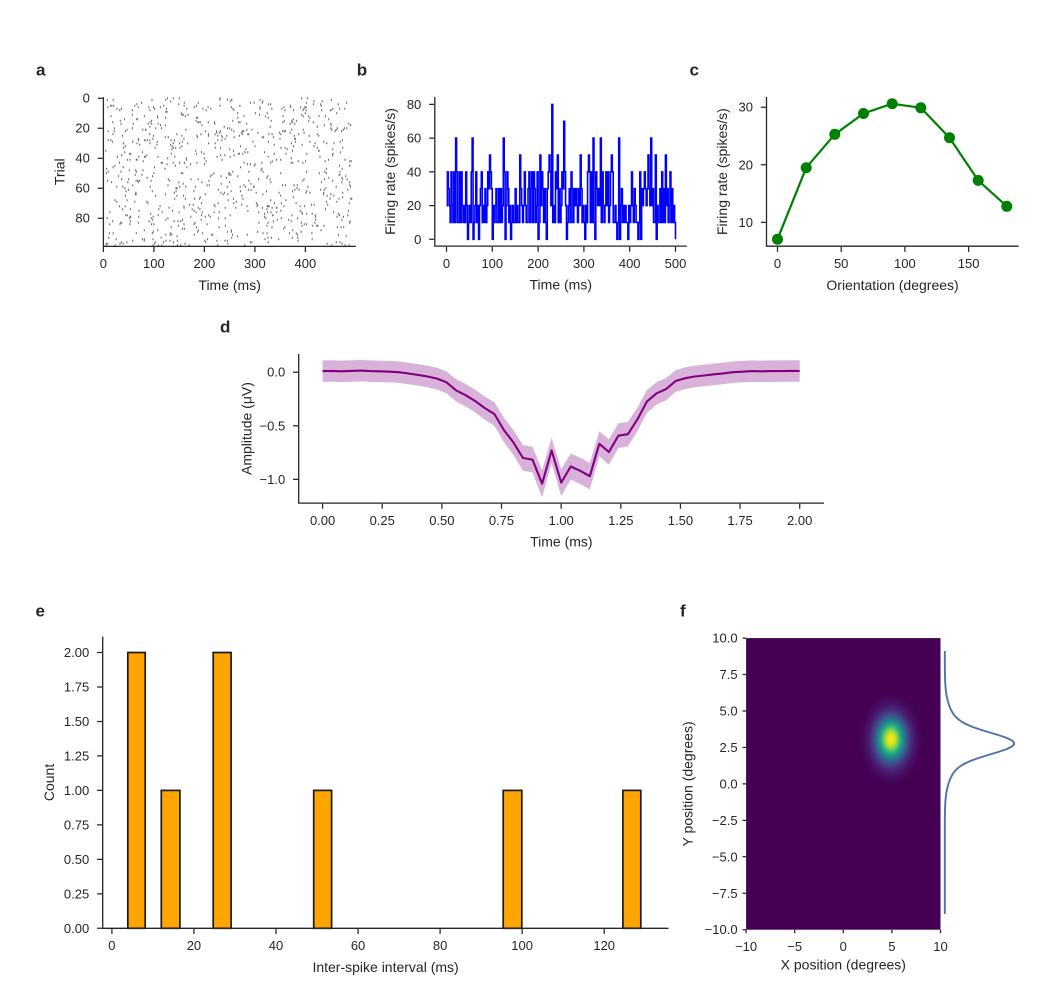 The image size is (1062, 1003). What do you see at coordinates (247, 428) in the screenshot?
I see `svg-text: Amplitude (μV)` at bounding box center [247, 428].